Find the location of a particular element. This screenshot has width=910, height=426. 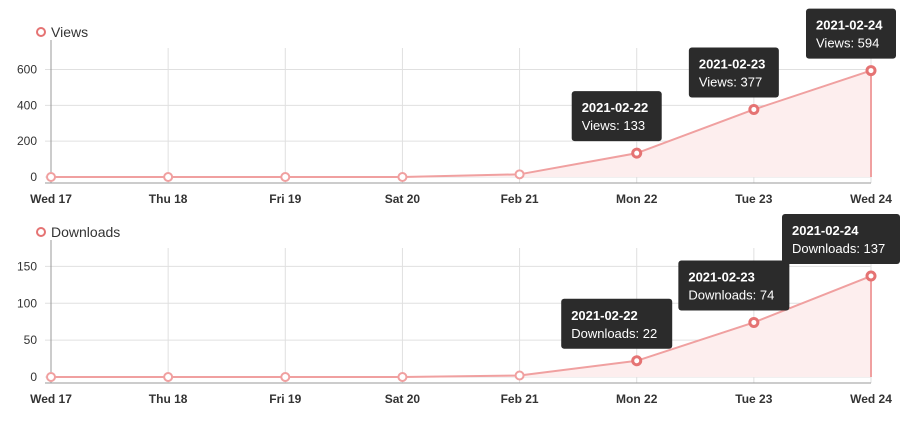

chart2-xtick-label: Mon 22 is located at coordinates (637, 399).